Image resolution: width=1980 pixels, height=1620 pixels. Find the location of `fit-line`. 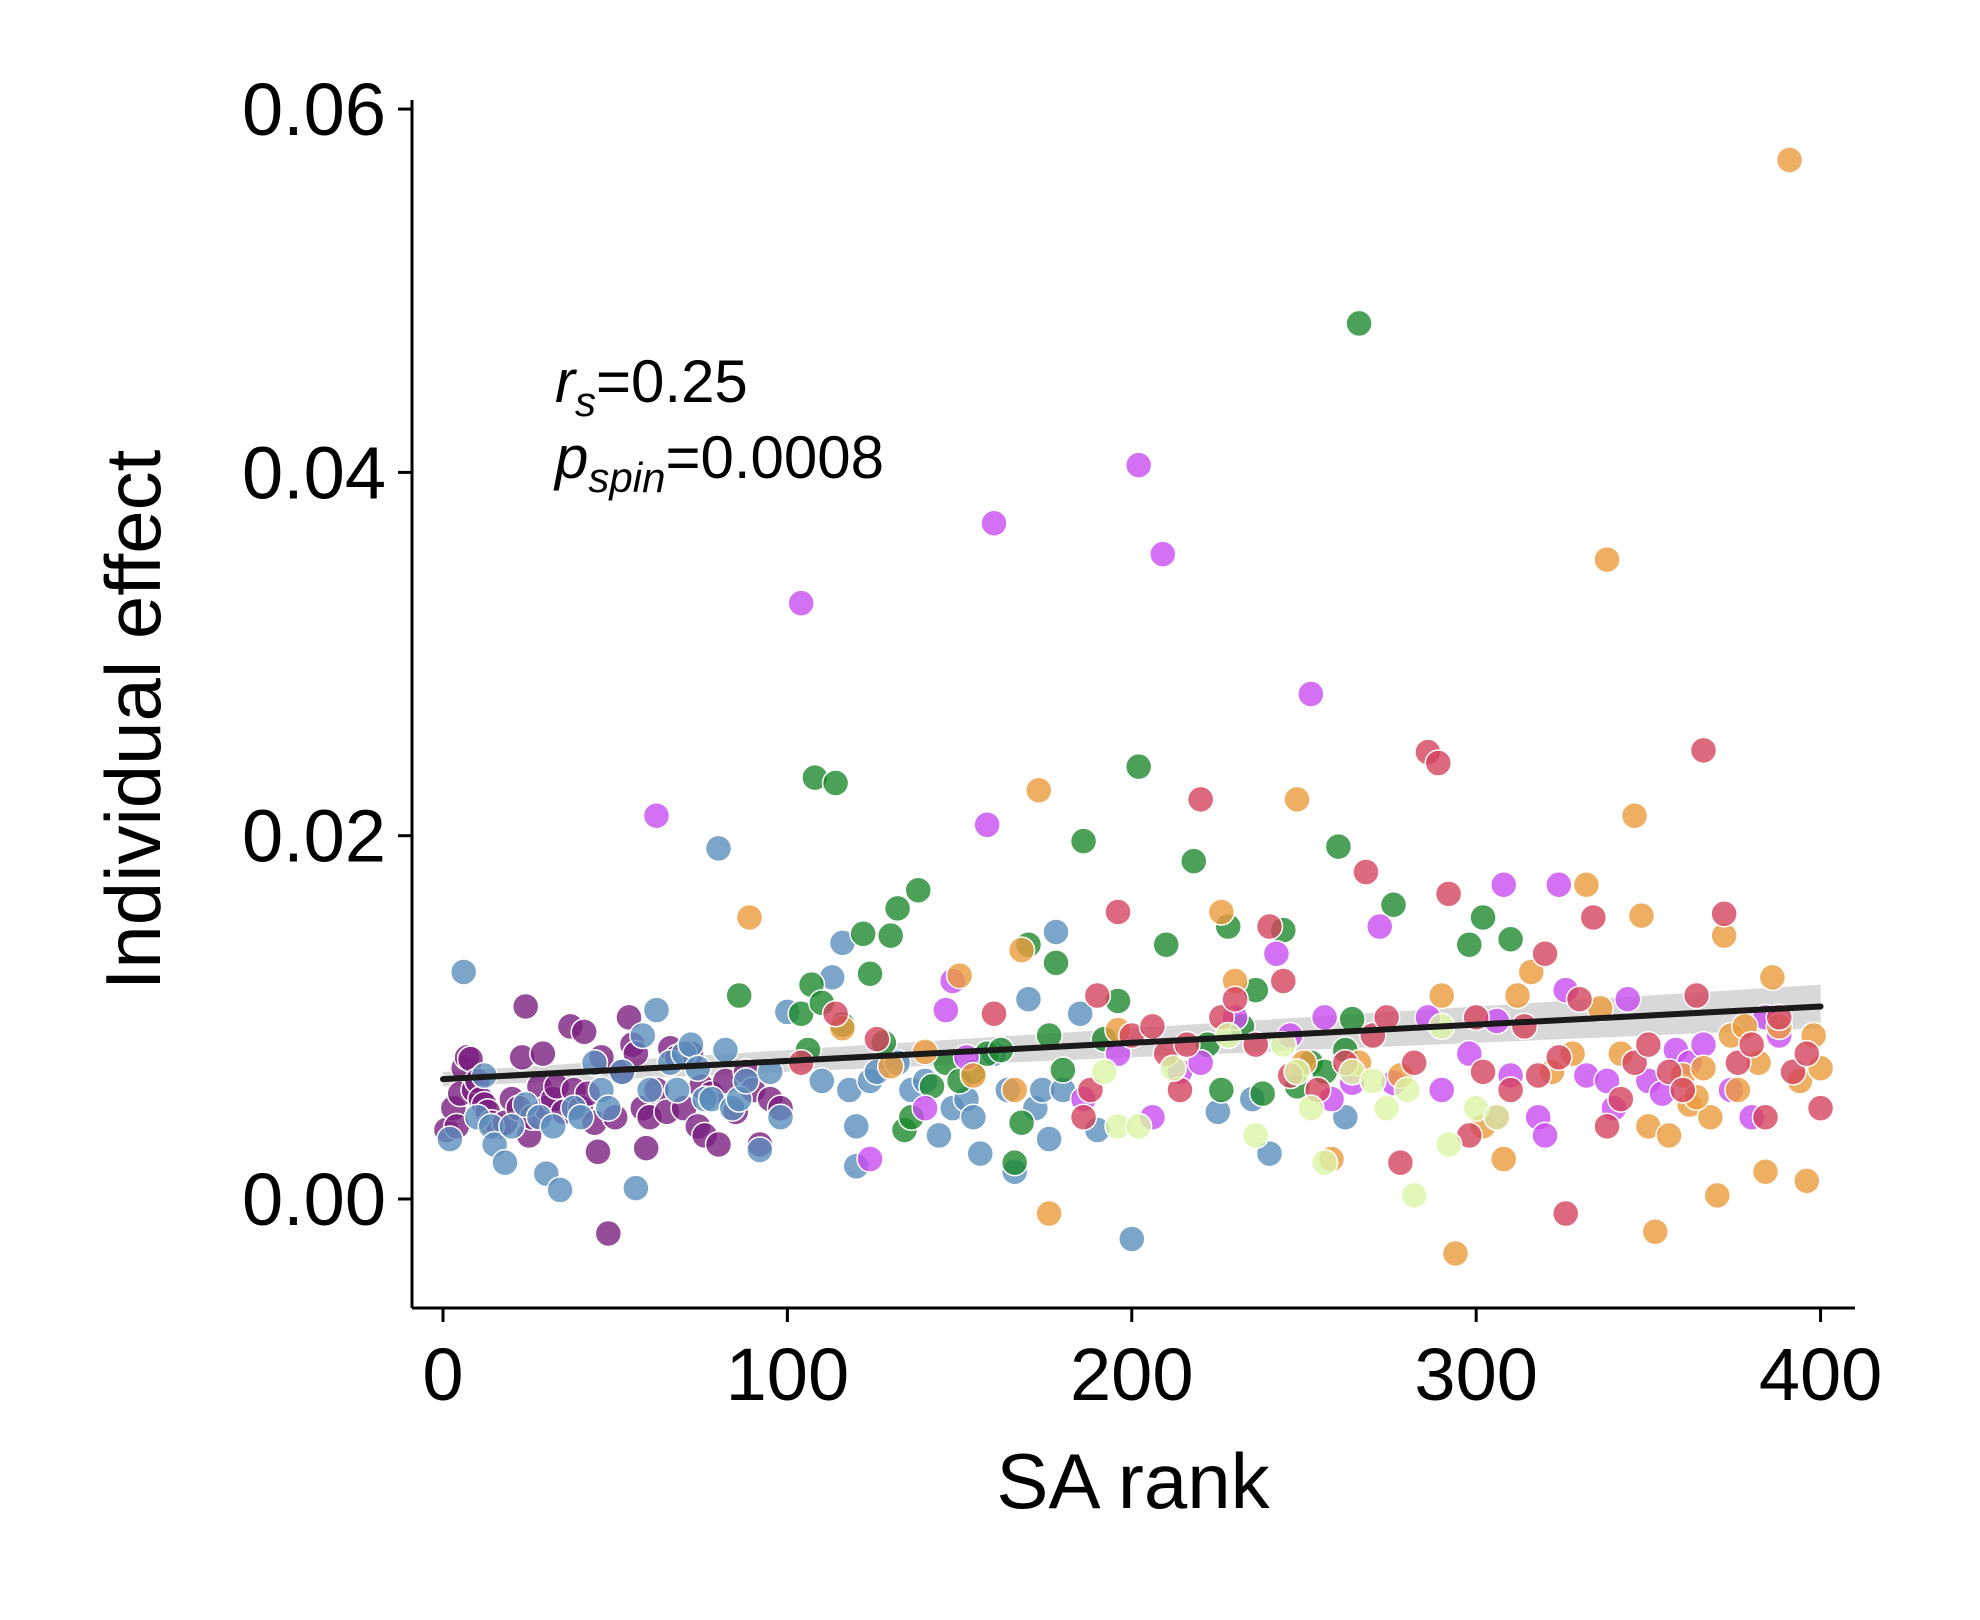

fit-line is located at coordinates (1131, 1043).